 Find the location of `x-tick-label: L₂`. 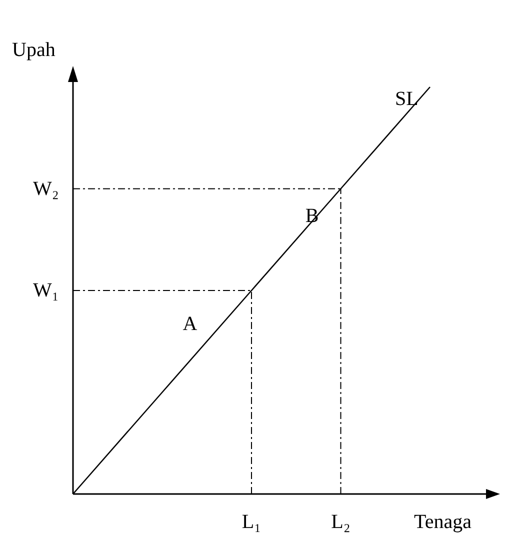

x-tick-label: L₂ is located at coordinates (340, 522).